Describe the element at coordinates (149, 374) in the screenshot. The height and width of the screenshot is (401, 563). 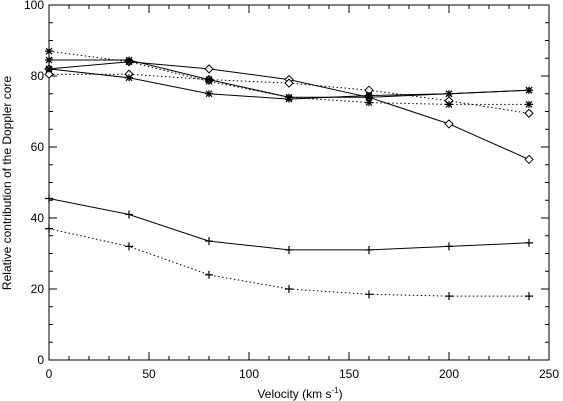
I see `x-tick-label: 50` at that location.